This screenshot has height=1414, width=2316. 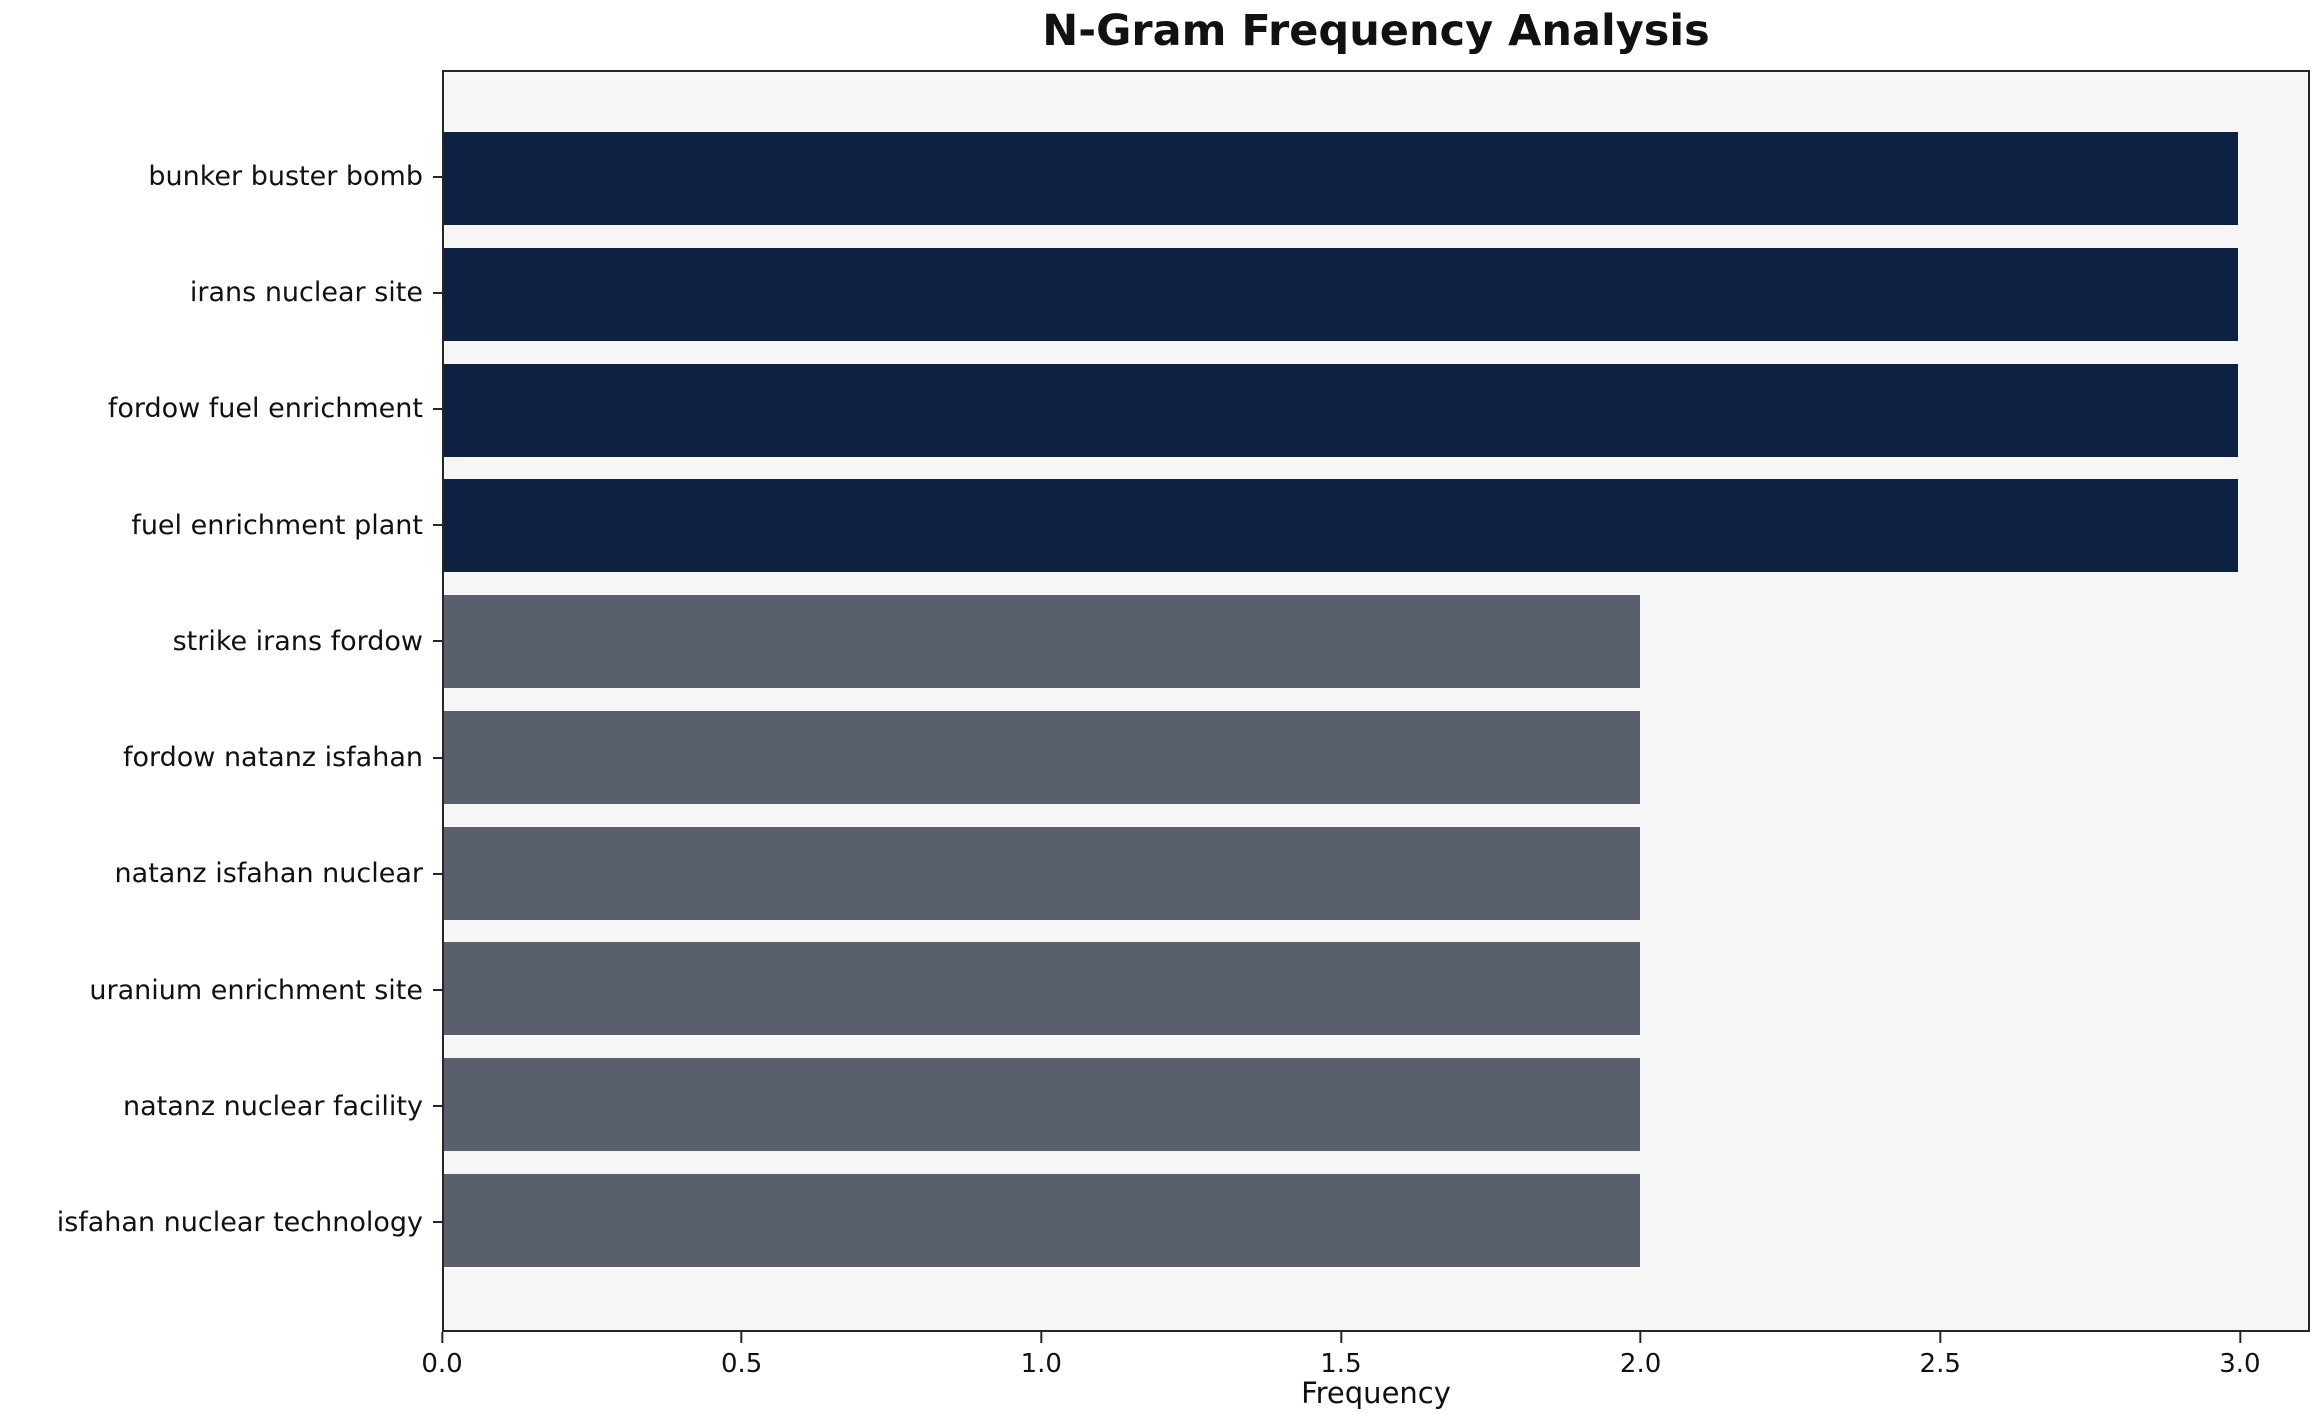 I want to click on y-tick-row: isfahan nuclear technology, so click(x=221, y=1222).